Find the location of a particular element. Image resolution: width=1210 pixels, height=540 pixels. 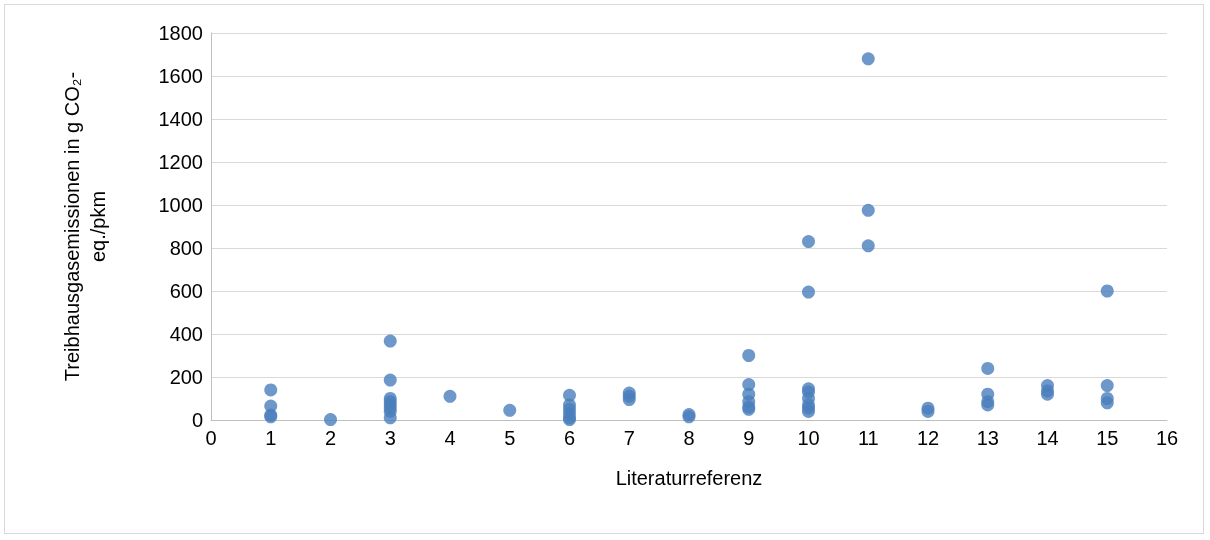

y-tick-label: 800 is located at coordinates (186, 248).